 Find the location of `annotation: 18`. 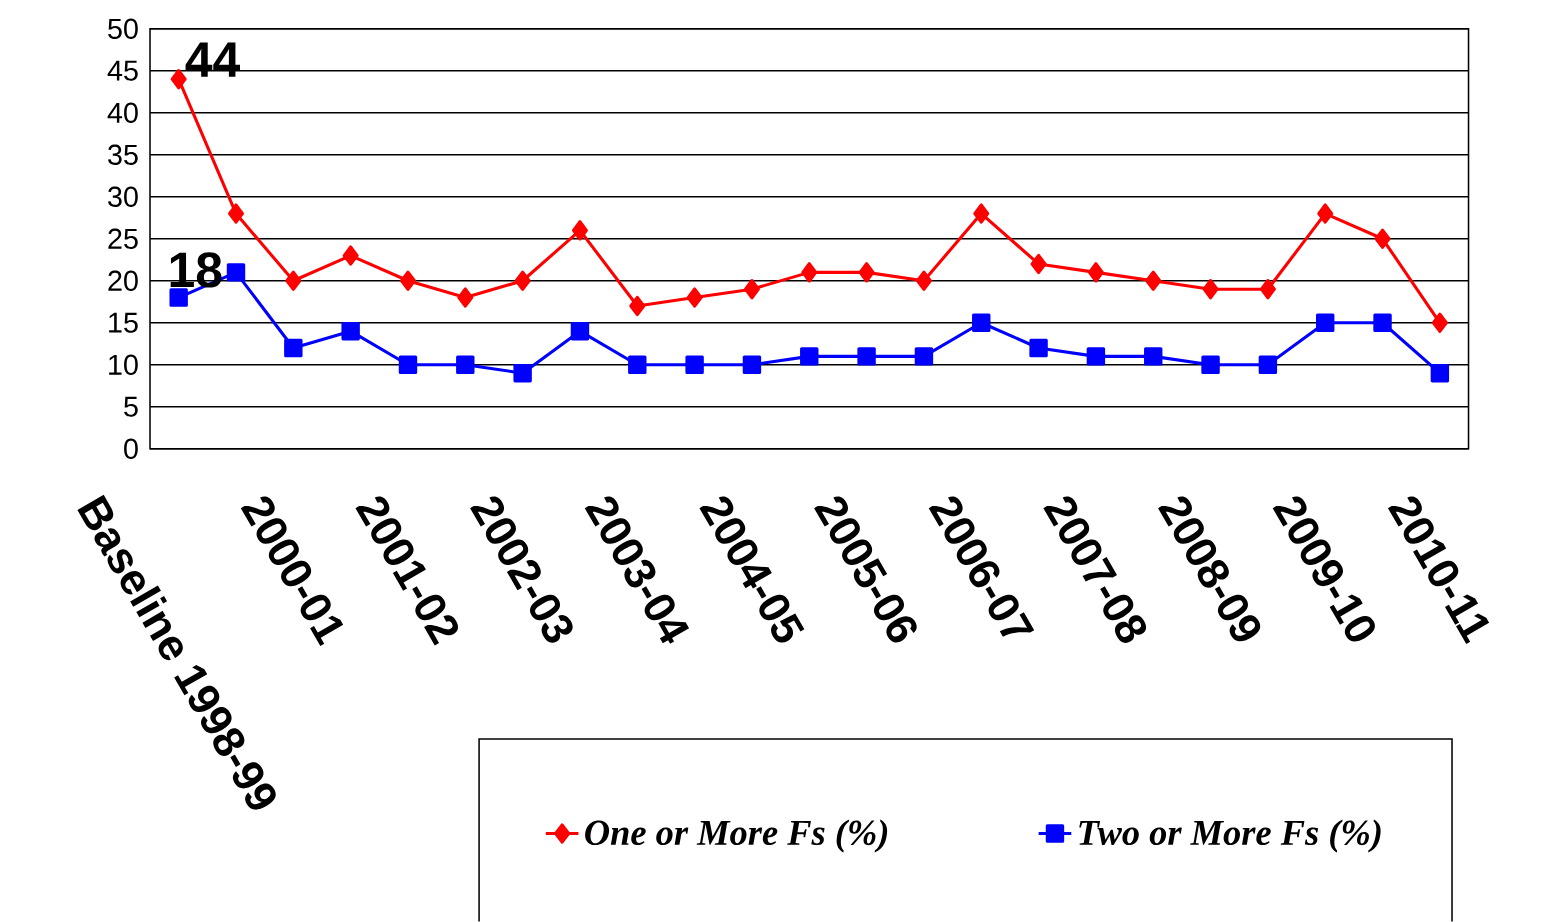

annotation: 18 is located at coordinates (196, 270).